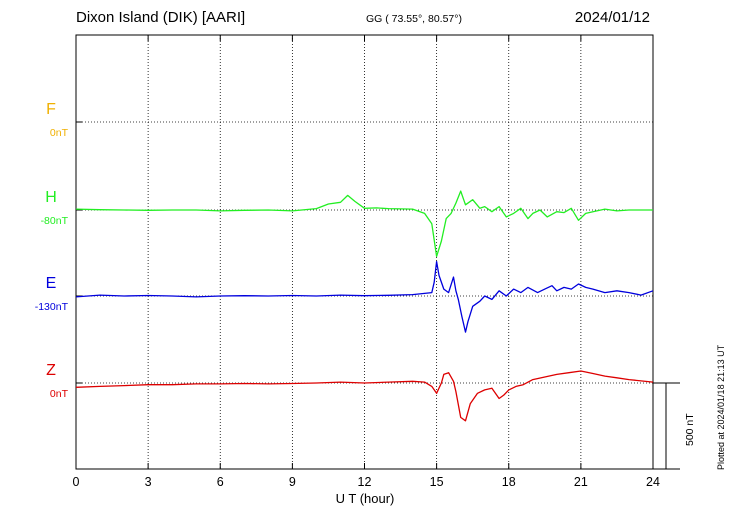 The height and width of the screenshot is (520, 730). Describe the element at coordinates (365, 482) in the screenshot. I see `x-tick-label: 12` at that location.